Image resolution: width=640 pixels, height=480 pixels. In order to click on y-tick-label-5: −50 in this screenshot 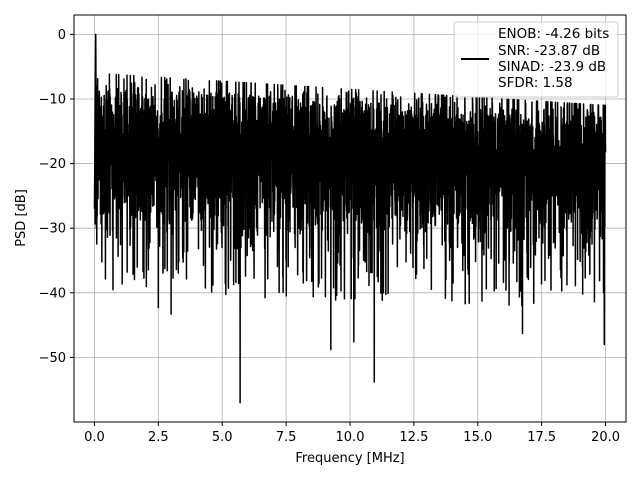, I will do `click(52, 358)`.